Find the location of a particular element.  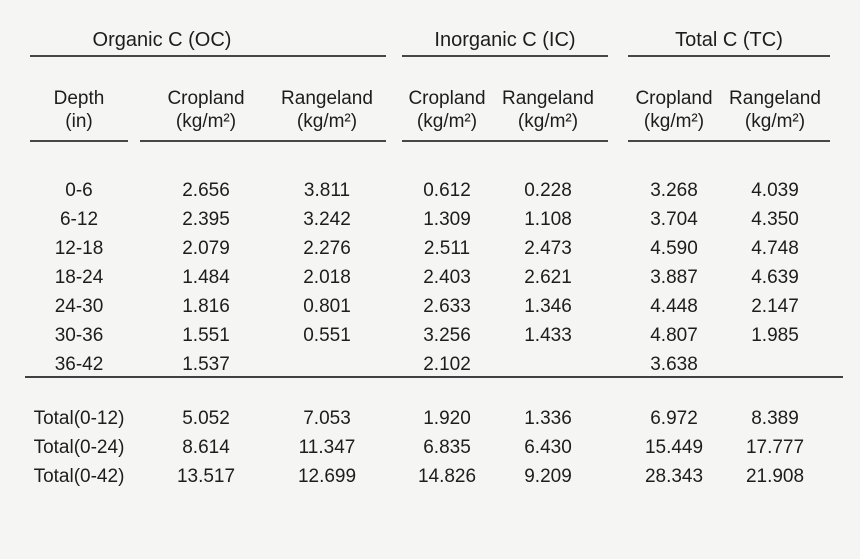

value-cell: 21.908 is located at coordinates (775, 476).